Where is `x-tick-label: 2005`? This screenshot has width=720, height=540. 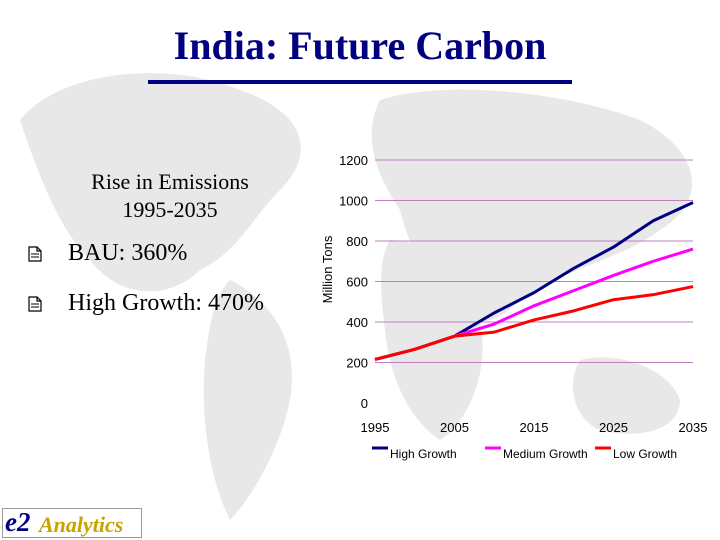
x-tick-label: 2005 is located at coordinates (454, 427).